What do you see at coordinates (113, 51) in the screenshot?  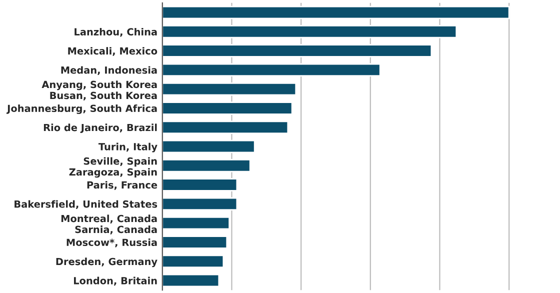 I see `y-tick-label: Mexicali, Mexico` at bounding box center [113, 51].